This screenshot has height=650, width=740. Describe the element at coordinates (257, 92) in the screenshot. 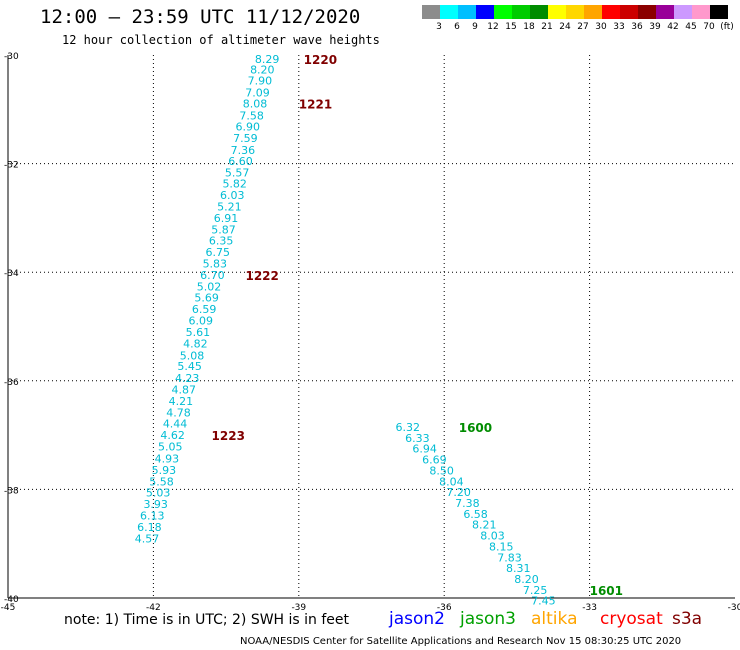

I see `swh-value: 7.09` at that location.